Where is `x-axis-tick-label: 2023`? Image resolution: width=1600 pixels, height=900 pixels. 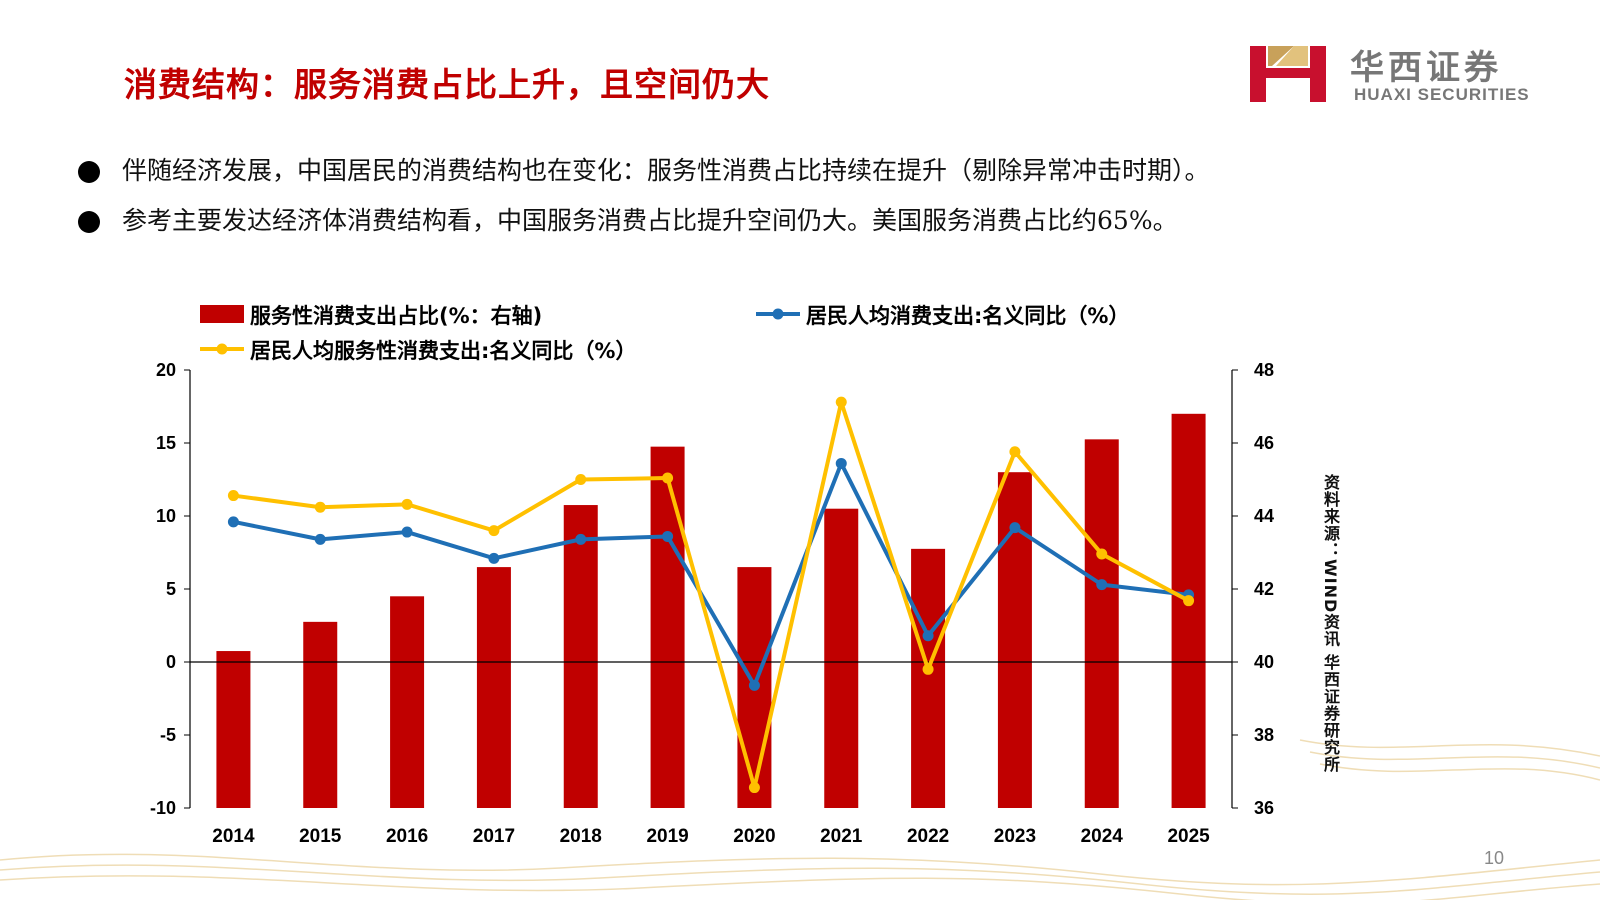 x-axis-tick-label: 2023 is located at coordinates (1015, 836).